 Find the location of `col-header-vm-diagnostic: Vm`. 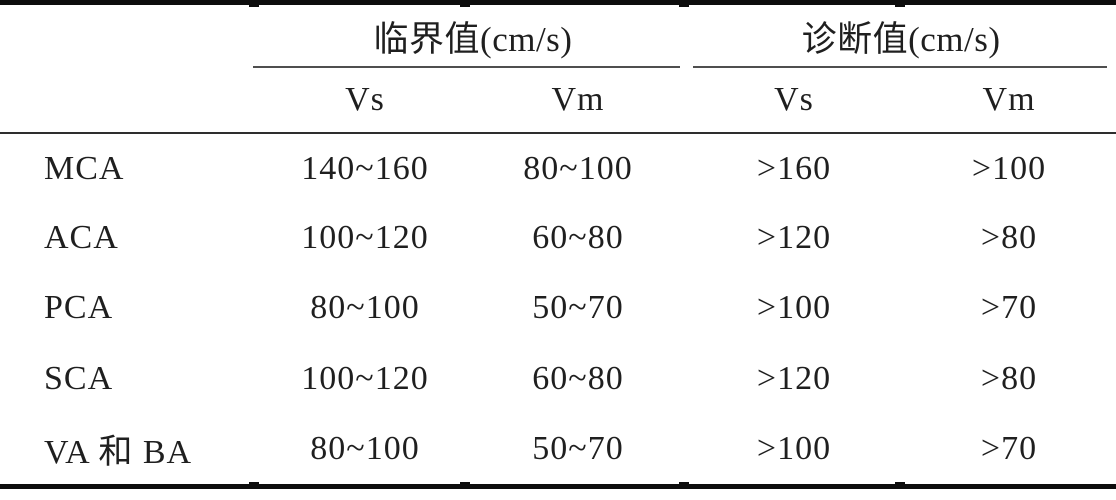

col-header-vm-diagnostic: Vm is located at coordinates (1009, 101).